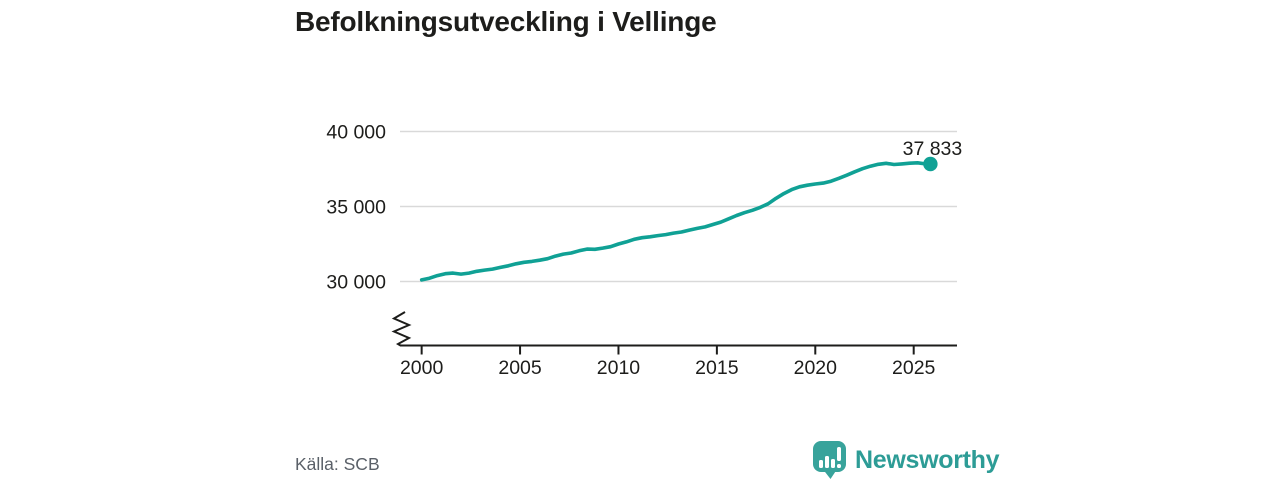 The height and width of the screenshot is (480, 1280). I want to click on exclamation-dot, so click(839, 466).